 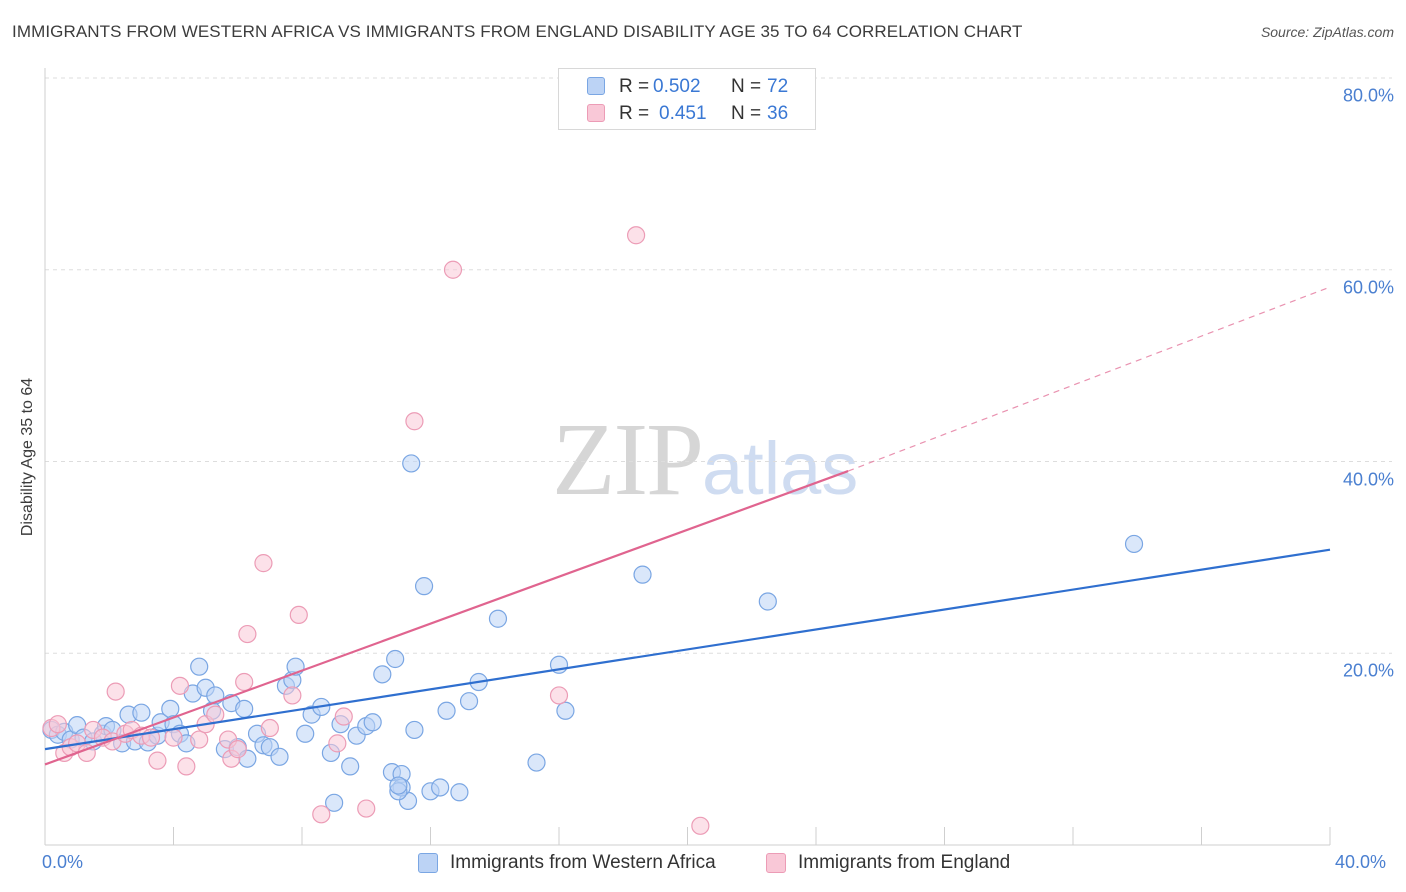 What do you see at coordinates (687, 99) in the screenshot?
I see `correlation-legend: R = 0.502 N = 72 R = 0.451 N = 36` at bounding box center [687, 99].